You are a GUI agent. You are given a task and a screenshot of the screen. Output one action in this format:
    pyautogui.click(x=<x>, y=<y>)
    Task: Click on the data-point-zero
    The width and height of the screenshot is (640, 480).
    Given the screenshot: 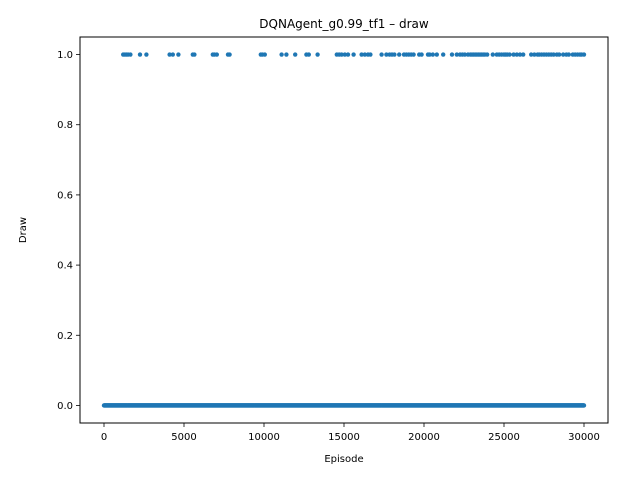 What is the action you would take?
    pyautogui.click(x=584, y=405)
    